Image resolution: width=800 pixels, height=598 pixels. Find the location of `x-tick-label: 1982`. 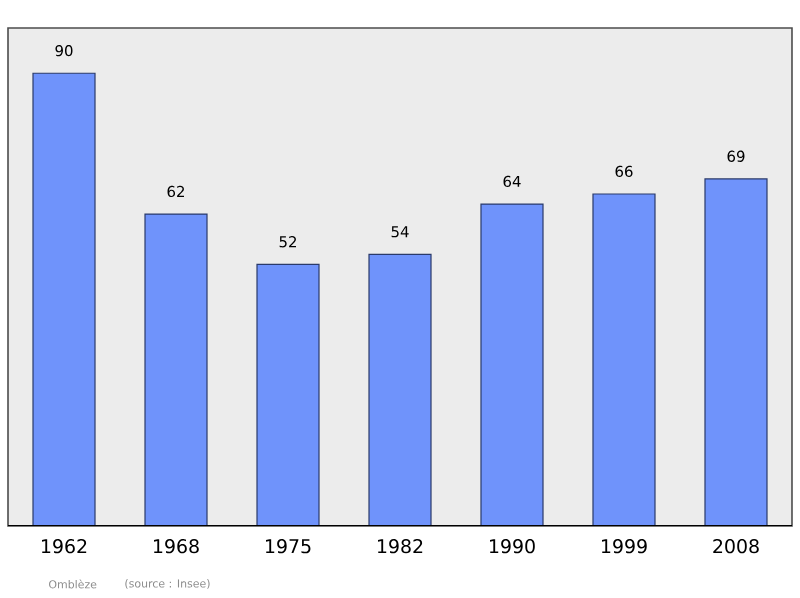

x-tick-label: 1982 is located at coordinates (400, 546).